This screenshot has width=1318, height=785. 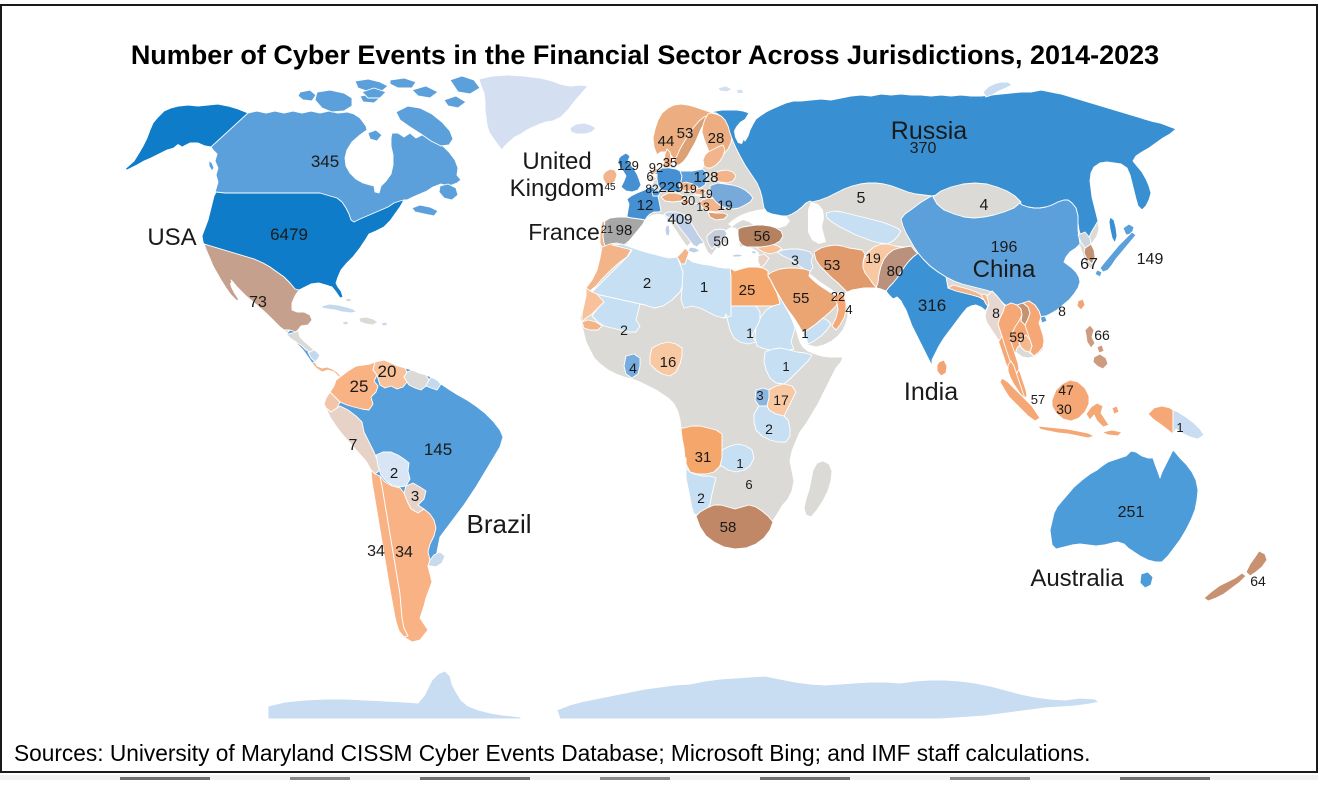 I want to click on svg-text: Russia, so click(x=929, y=131).